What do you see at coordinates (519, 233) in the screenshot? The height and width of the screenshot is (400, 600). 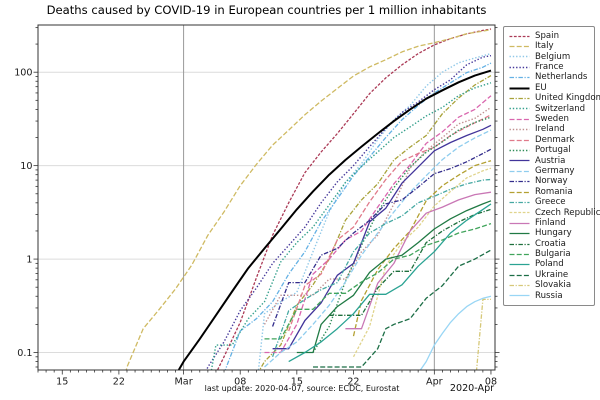 I see `legend-line-hungary` at bounding box center [519, 233].